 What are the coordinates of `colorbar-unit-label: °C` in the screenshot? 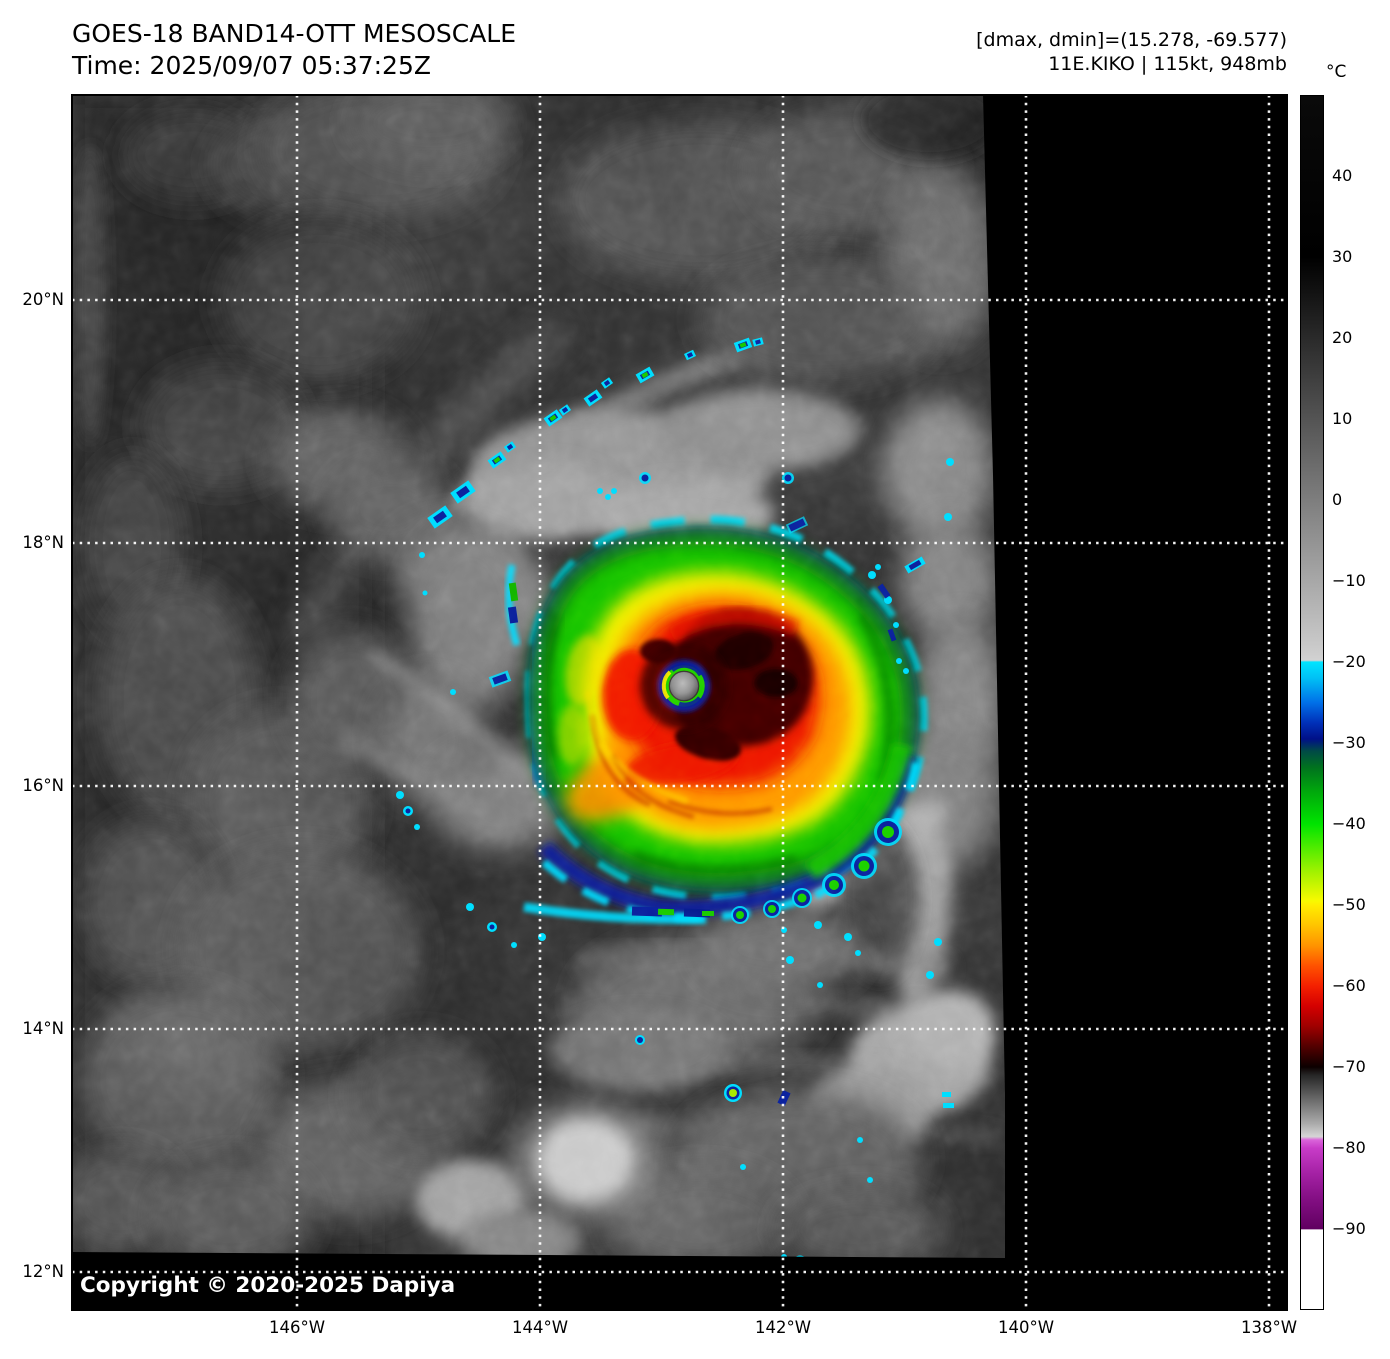 It's located at (1336, 72).